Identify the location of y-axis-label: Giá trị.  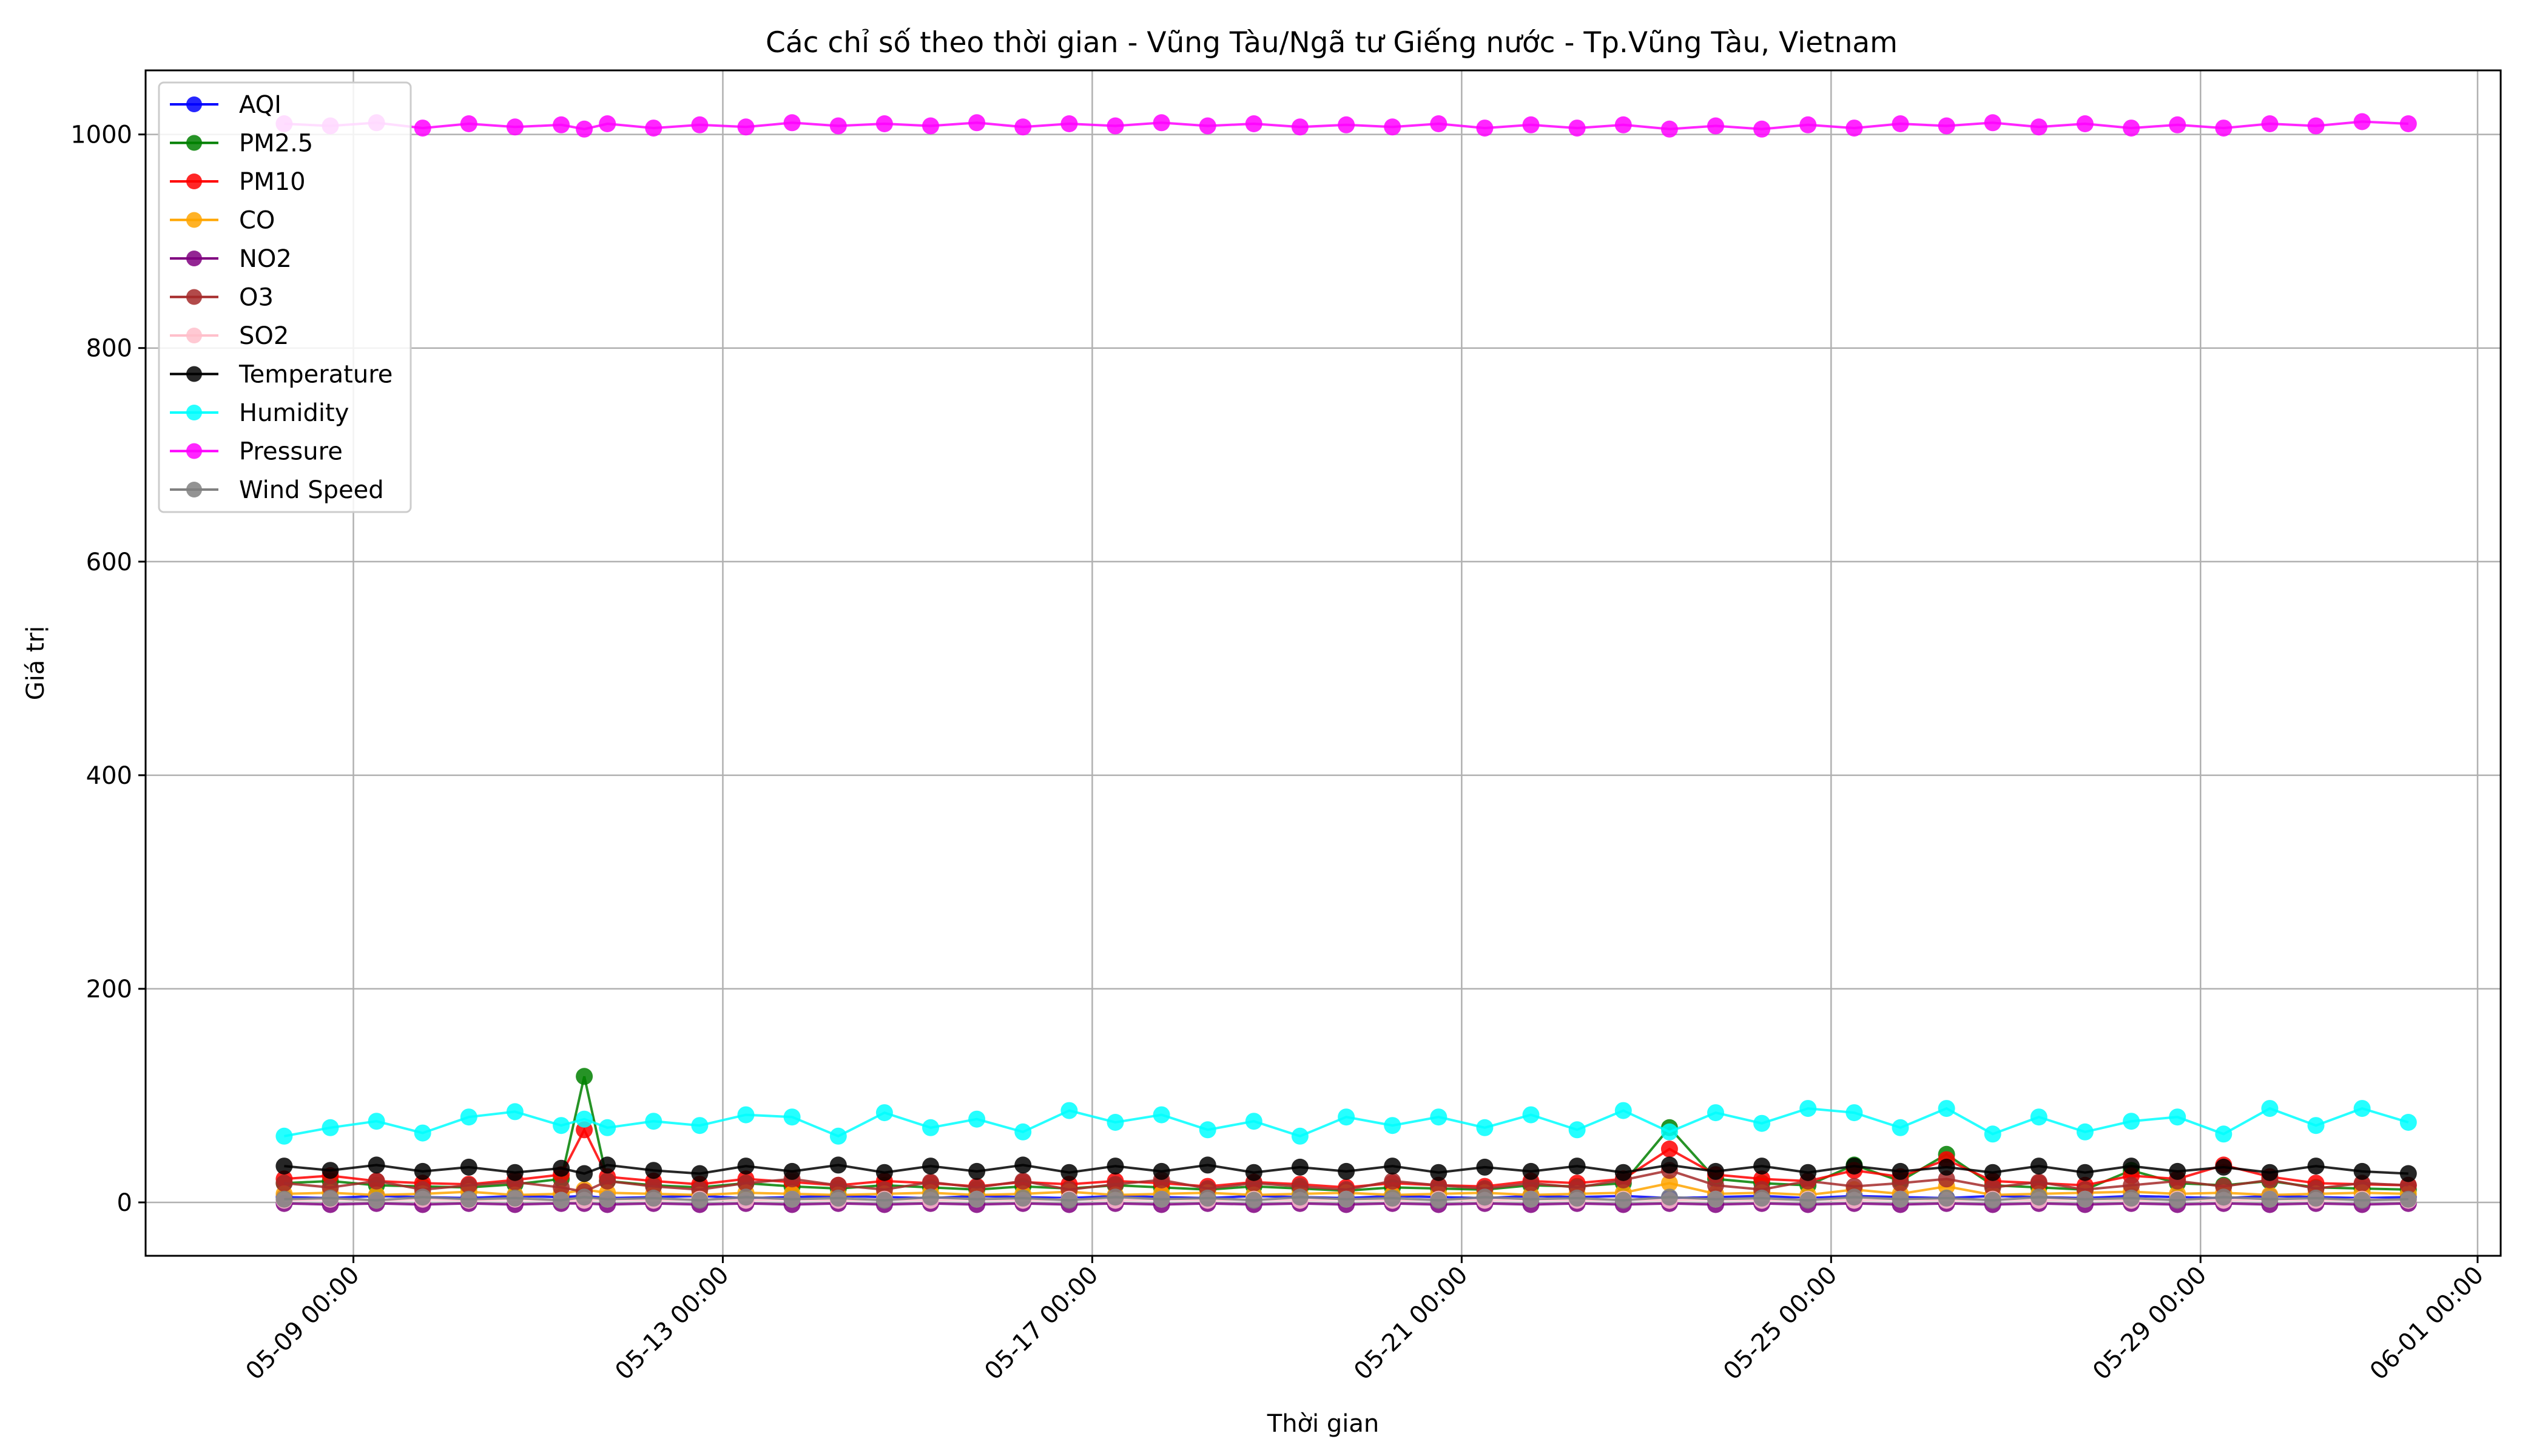
(36, 663).